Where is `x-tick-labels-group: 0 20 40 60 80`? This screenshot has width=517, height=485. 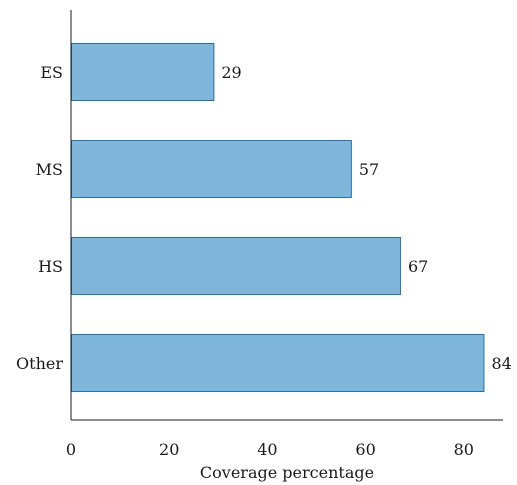 x-tick-labels-group: 0 20 40 60 80 is located at coordinates (270, 449).